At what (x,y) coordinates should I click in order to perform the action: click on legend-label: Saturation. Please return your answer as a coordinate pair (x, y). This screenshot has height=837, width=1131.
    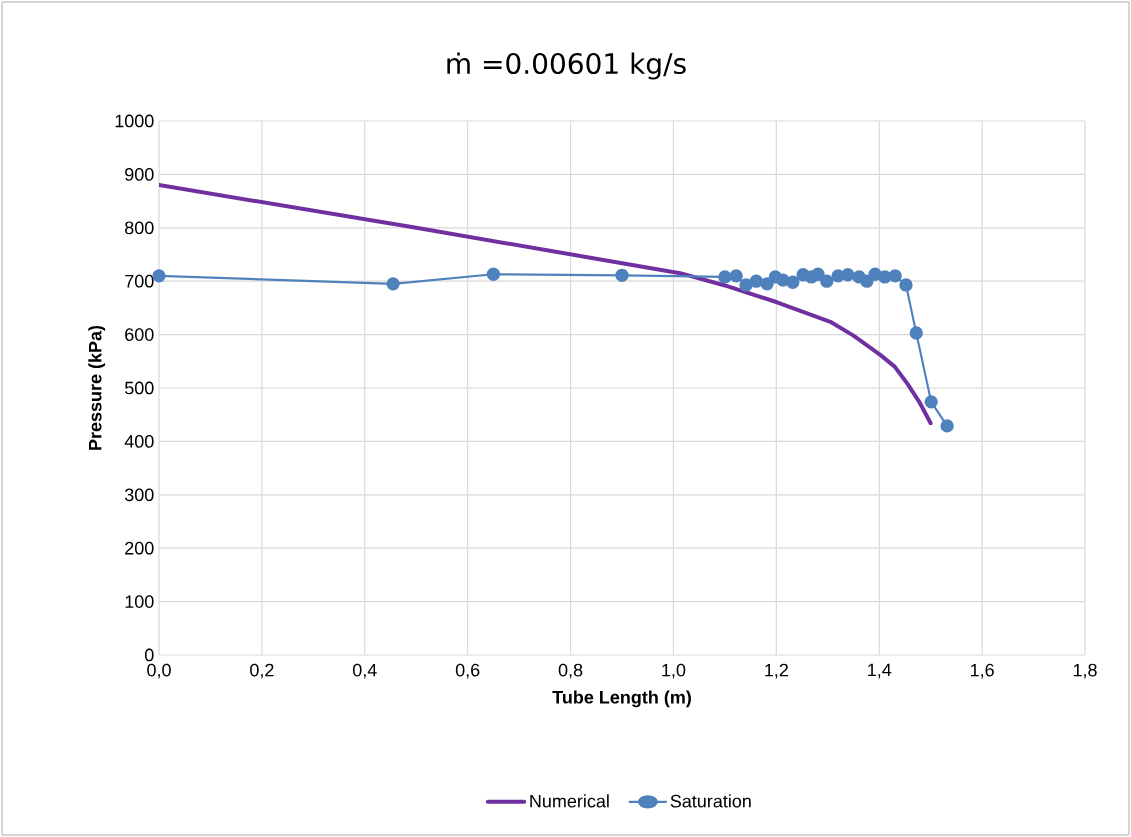
    Looking at the image, I should click on (710, 801).